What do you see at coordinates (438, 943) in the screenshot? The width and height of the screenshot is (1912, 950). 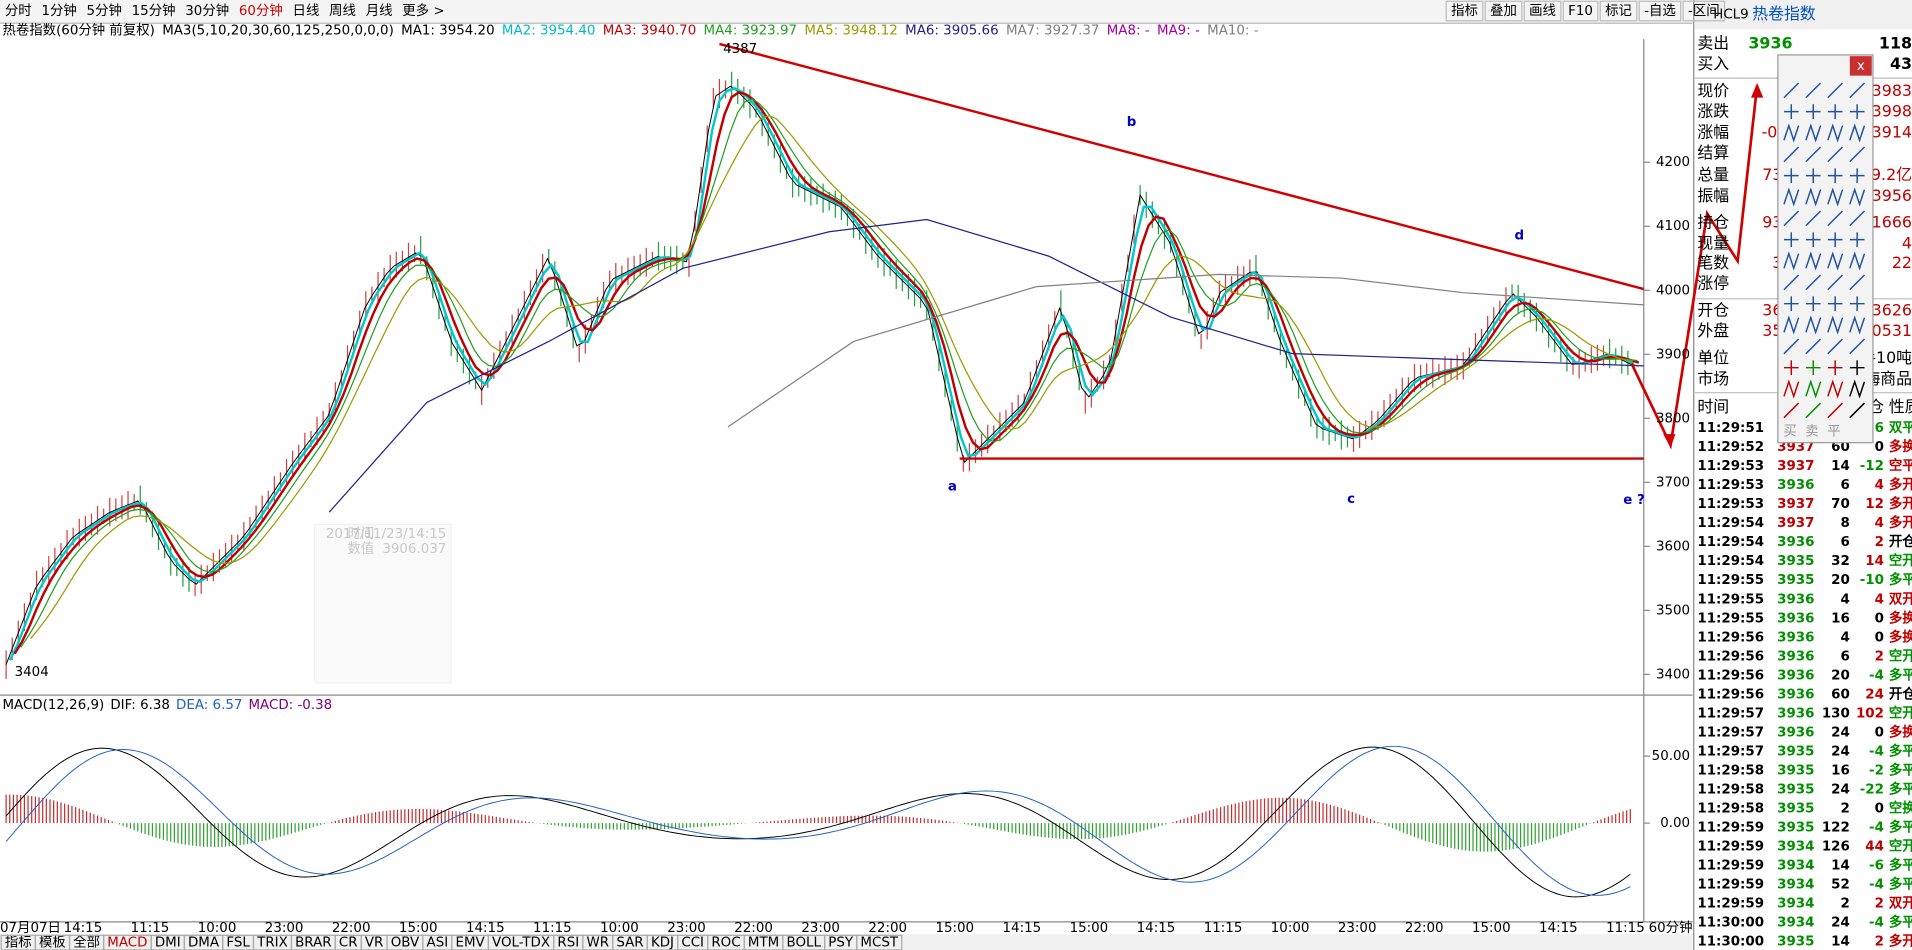 I see `indicator-tab: ASI` at bounding box center [438, 943].